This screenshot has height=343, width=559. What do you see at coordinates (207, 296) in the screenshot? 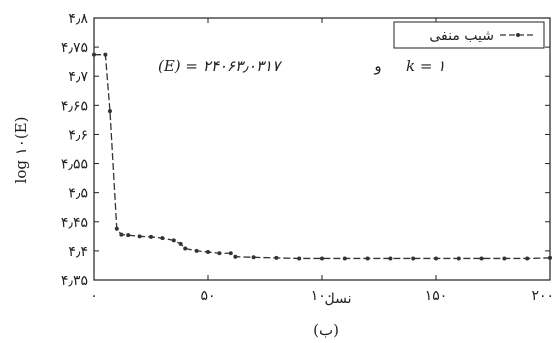
I see `x-tick-label: ۵۰` at bounding box center [207, 296].